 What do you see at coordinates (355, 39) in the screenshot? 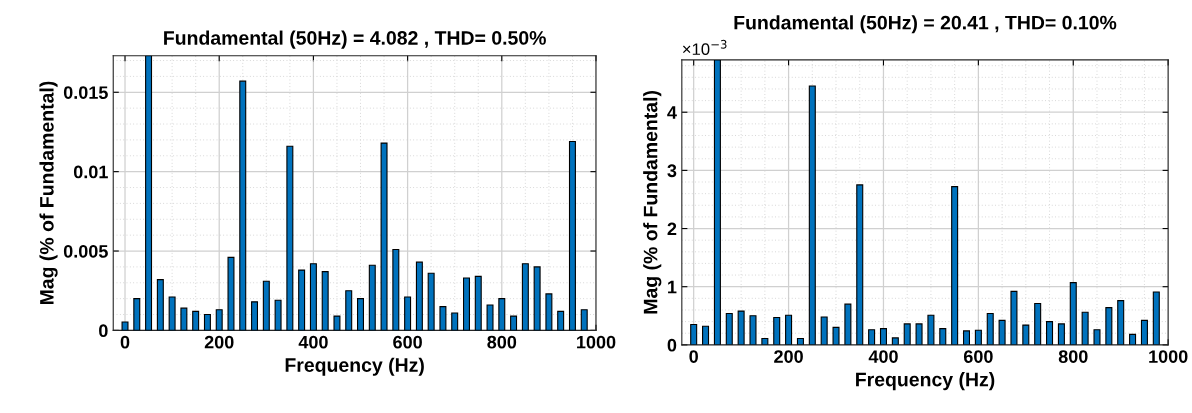
I see `chart-title: Fundamental (50Hz) = 4.082 , THD= 0.50%` at bounding box center [355, 39].